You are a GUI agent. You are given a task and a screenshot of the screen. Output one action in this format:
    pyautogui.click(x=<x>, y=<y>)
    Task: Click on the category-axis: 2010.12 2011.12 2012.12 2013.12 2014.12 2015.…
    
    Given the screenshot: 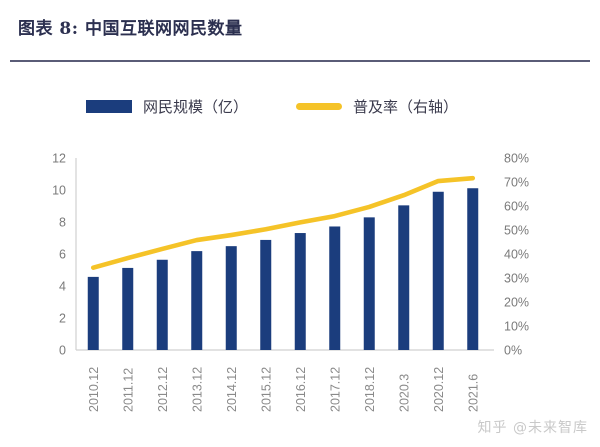 What is the action you would take?
    pyautogui.click(x=284, y=389)
    